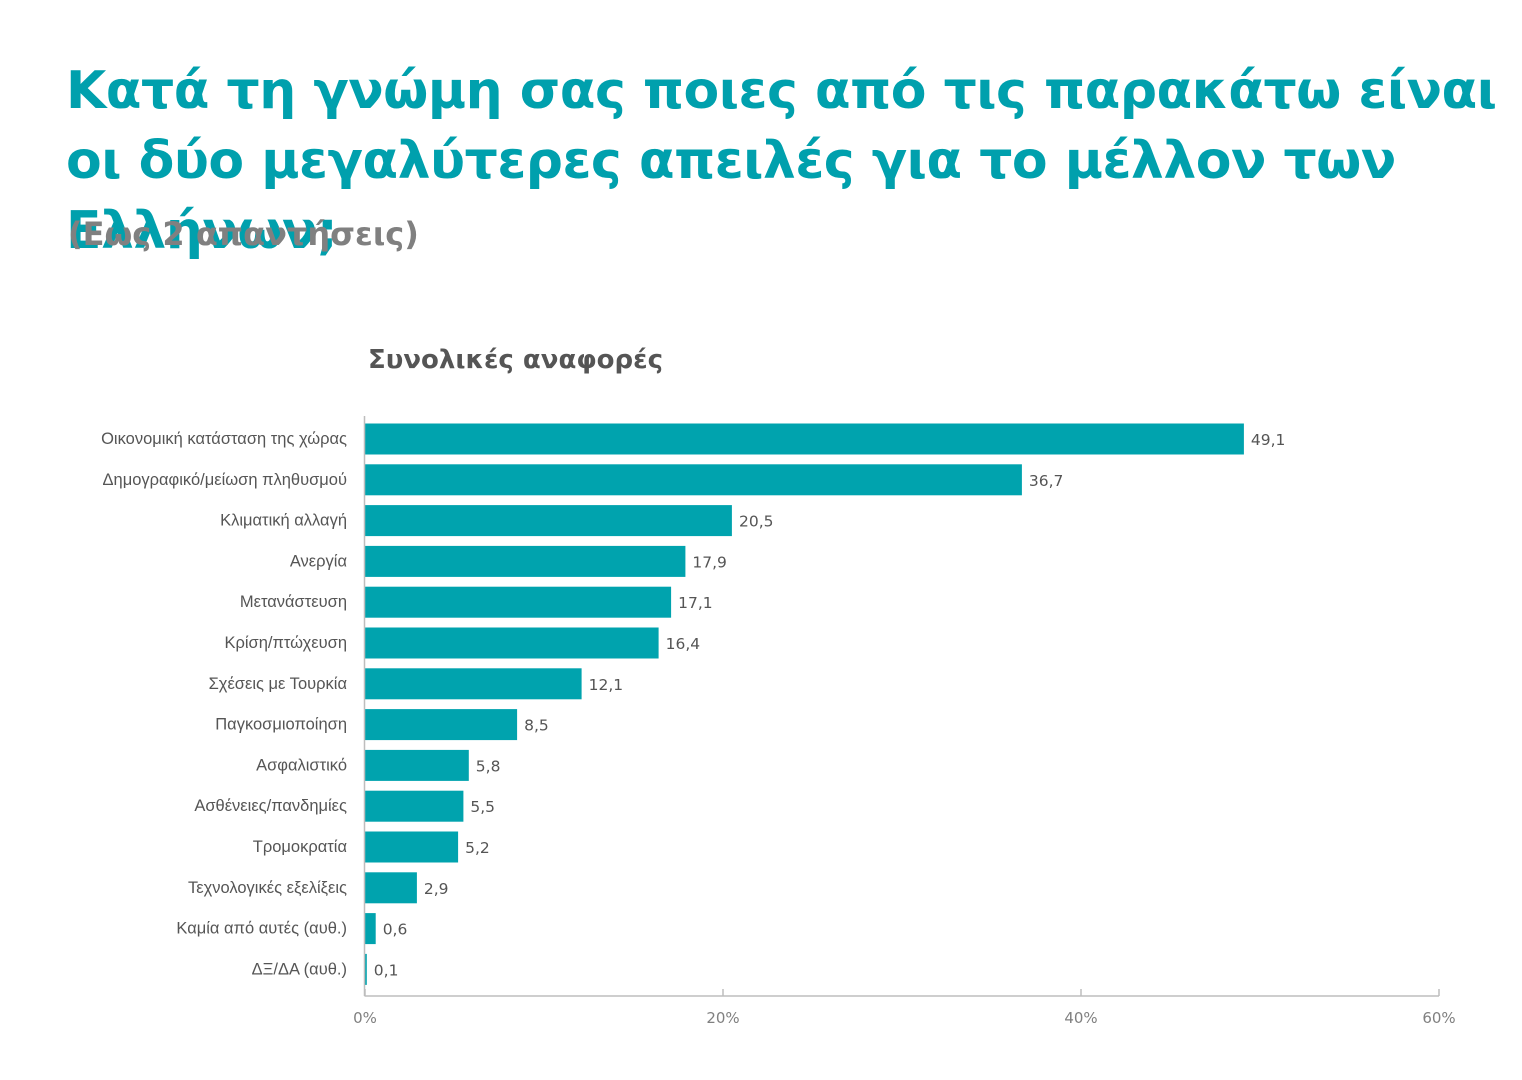 Image resolution: width=1522 pixels, height=1080 pixels. Describe the element at coordinates (267, 888) in the screenshot. I see `category-label: Τεχνολογικές εξελίξεις` at that location.